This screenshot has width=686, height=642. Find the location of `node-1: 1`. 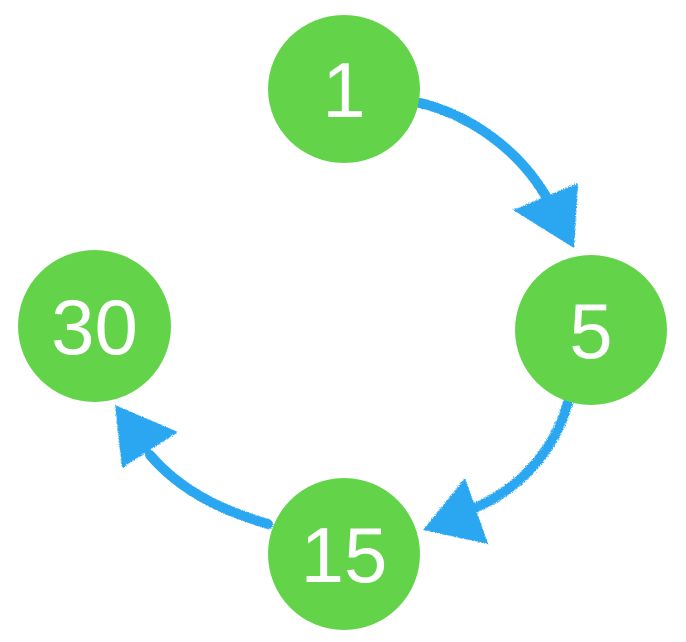

node-1: 1 is located at coordinates (344, 89).